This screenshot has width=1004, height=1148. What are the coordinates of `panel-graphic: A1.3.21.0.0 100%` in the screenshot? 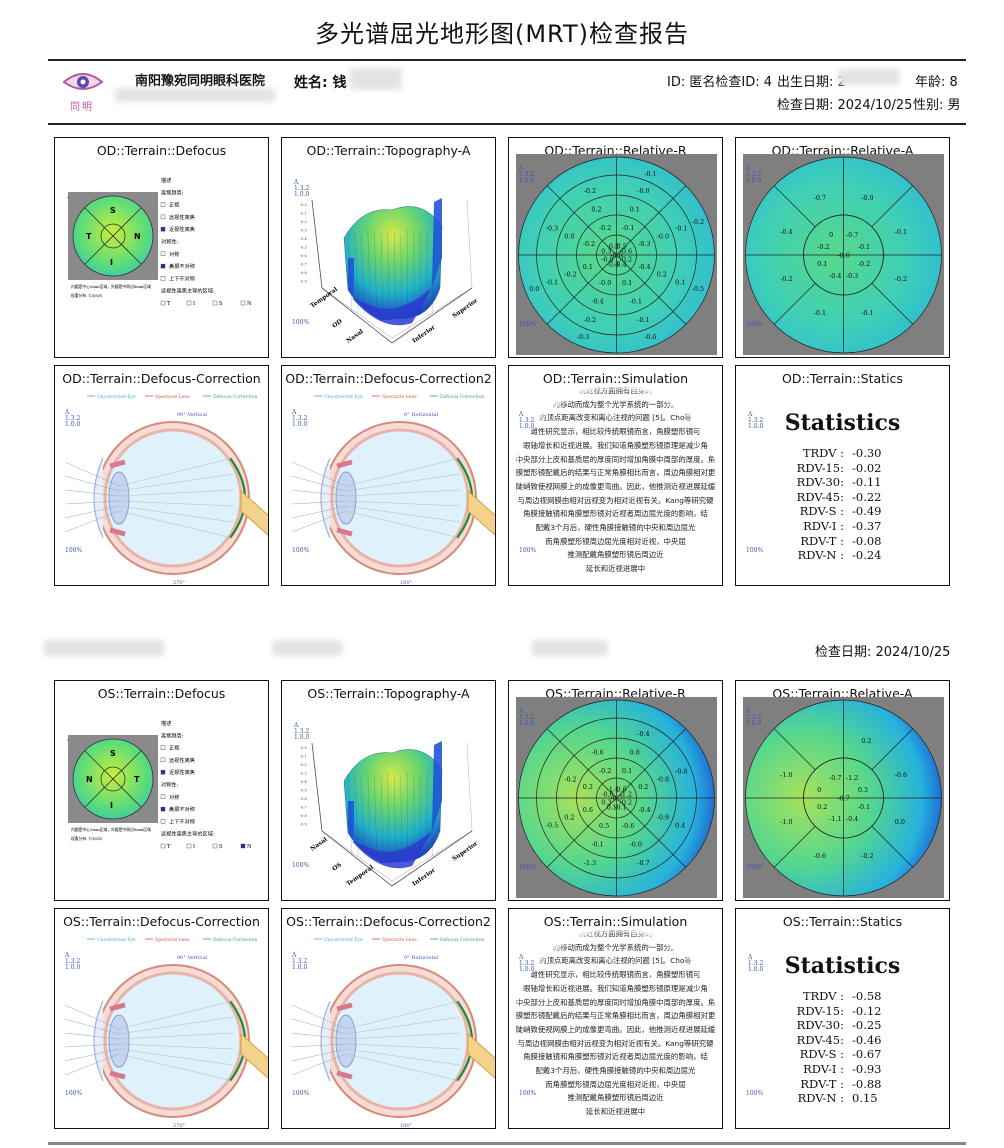 It's located at (754, 1025).